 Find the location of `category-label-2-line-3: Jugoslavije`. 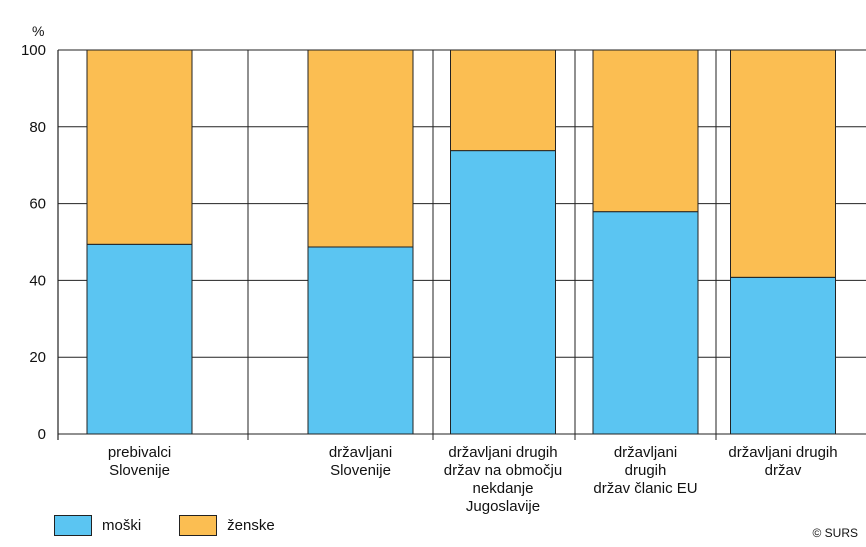

category-label-2-line-3: Jugoslavije is located at coordinates (503, 506).